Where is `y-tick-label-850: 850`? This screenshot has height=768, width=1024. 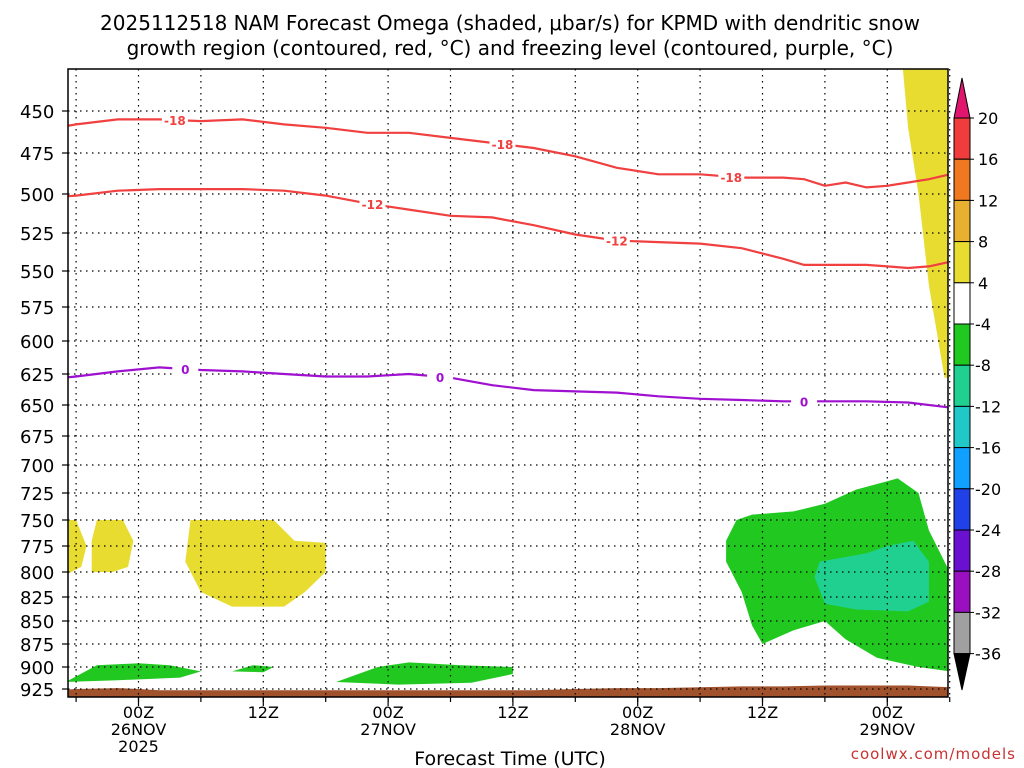 y-tick-label-850: 850 is located at coordinates (37, 622).